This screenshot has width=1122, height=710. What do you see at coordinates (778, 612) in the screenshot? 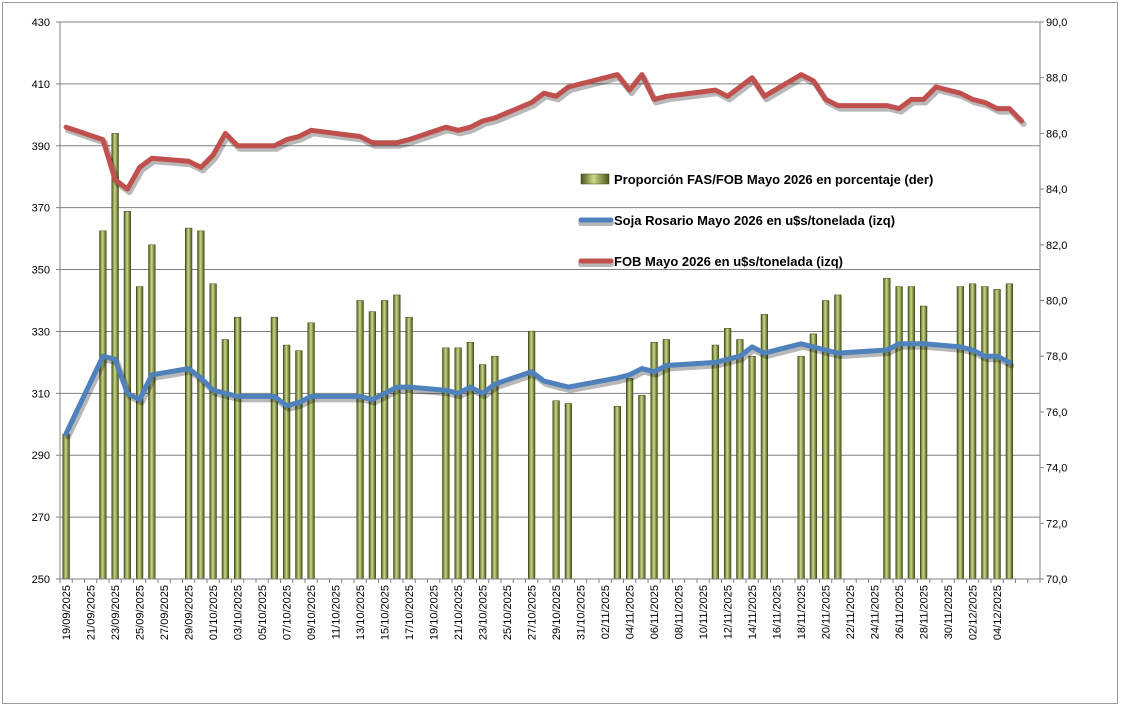
I see `x-tick-label: 16/11/2025` at bounding box center [778, 612].